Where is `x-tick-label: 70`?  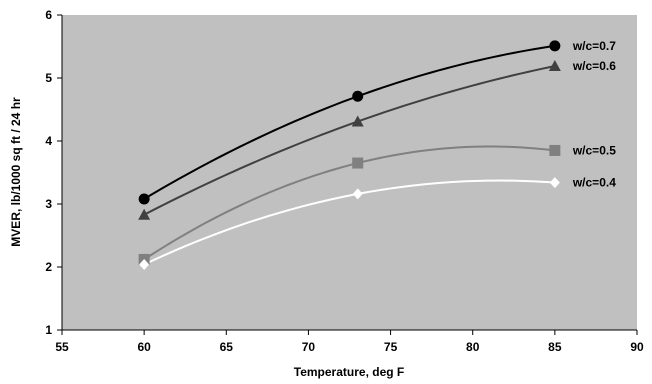
x-tick-label: 70 is located at coordinates (309, 347).